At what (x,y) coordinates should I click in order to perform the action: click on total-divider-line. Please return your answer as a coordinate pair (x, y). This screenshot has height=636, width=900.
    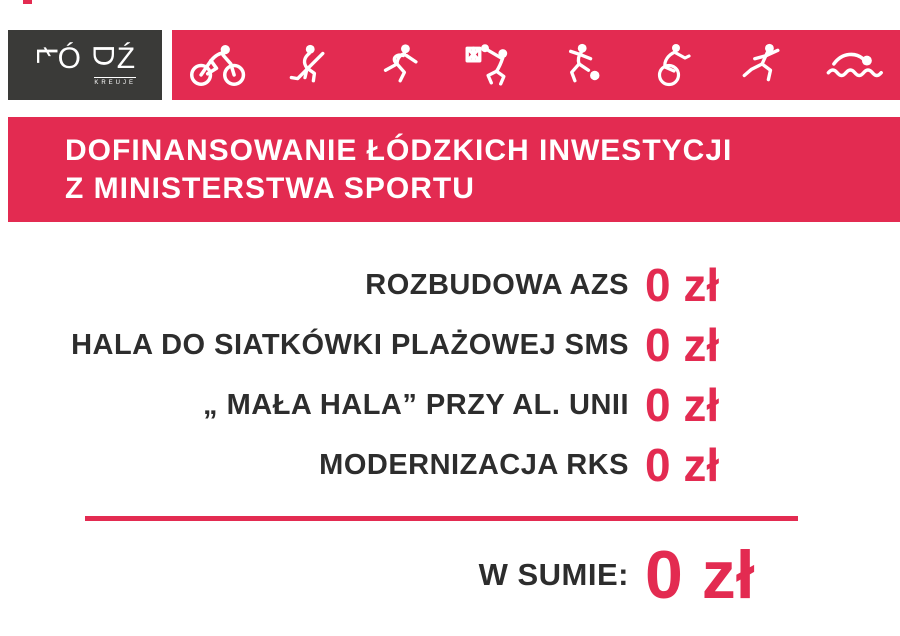
    Looking at the image, I should click on (441, 518).